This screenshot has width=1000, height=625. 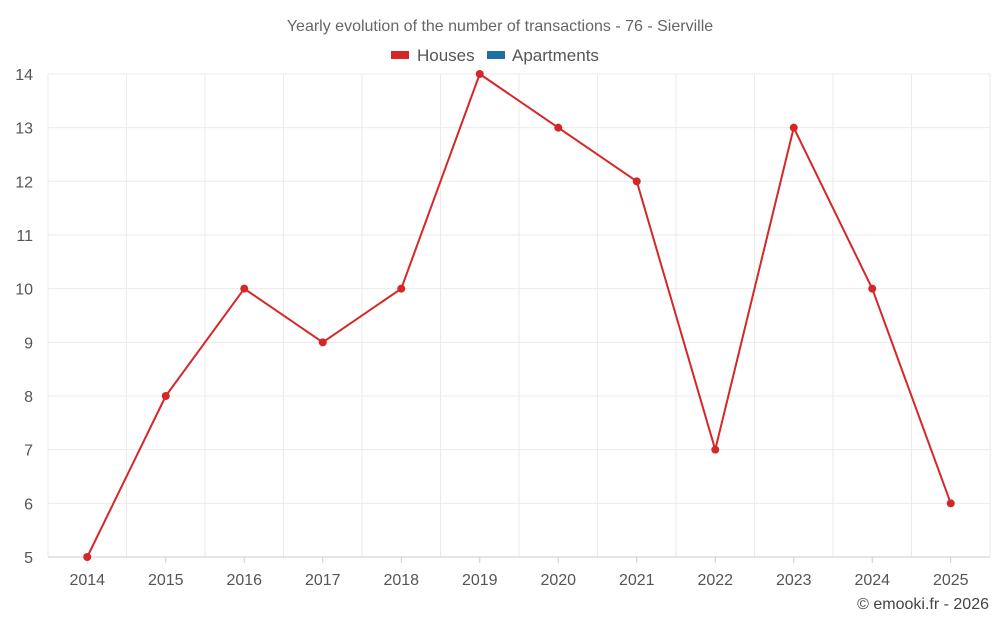 What do you see at coordinates (636, 181) in the screenshot?
I see `data-point-houses-2021` at bounding box center [636, 181].